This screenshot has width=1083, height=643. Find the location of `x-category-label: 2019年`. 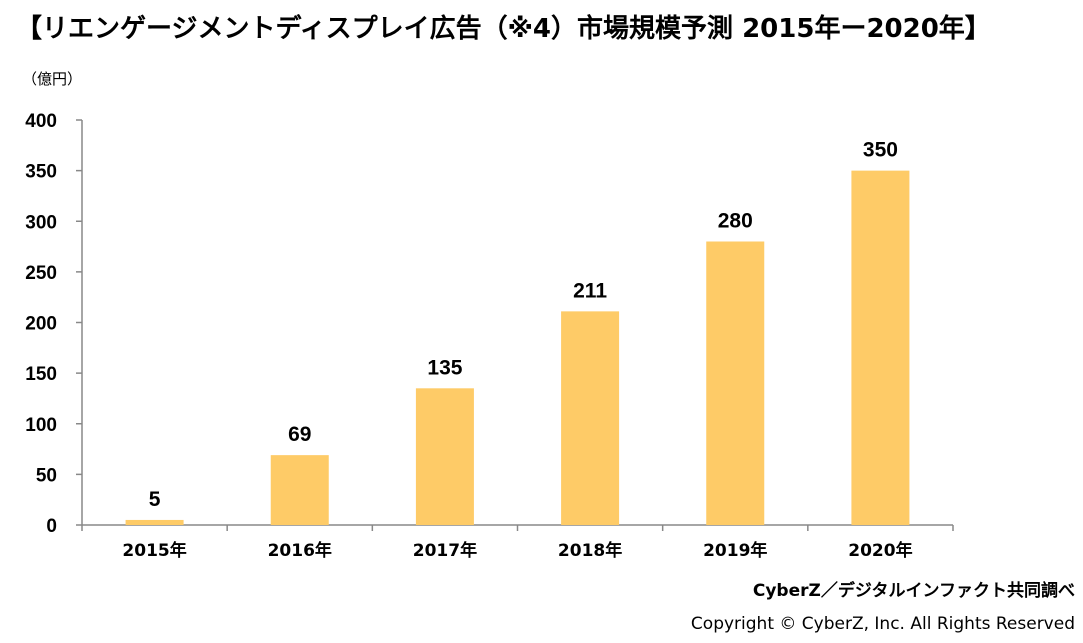

x-category-label: 2019年 is located at coordinates (735, 550).